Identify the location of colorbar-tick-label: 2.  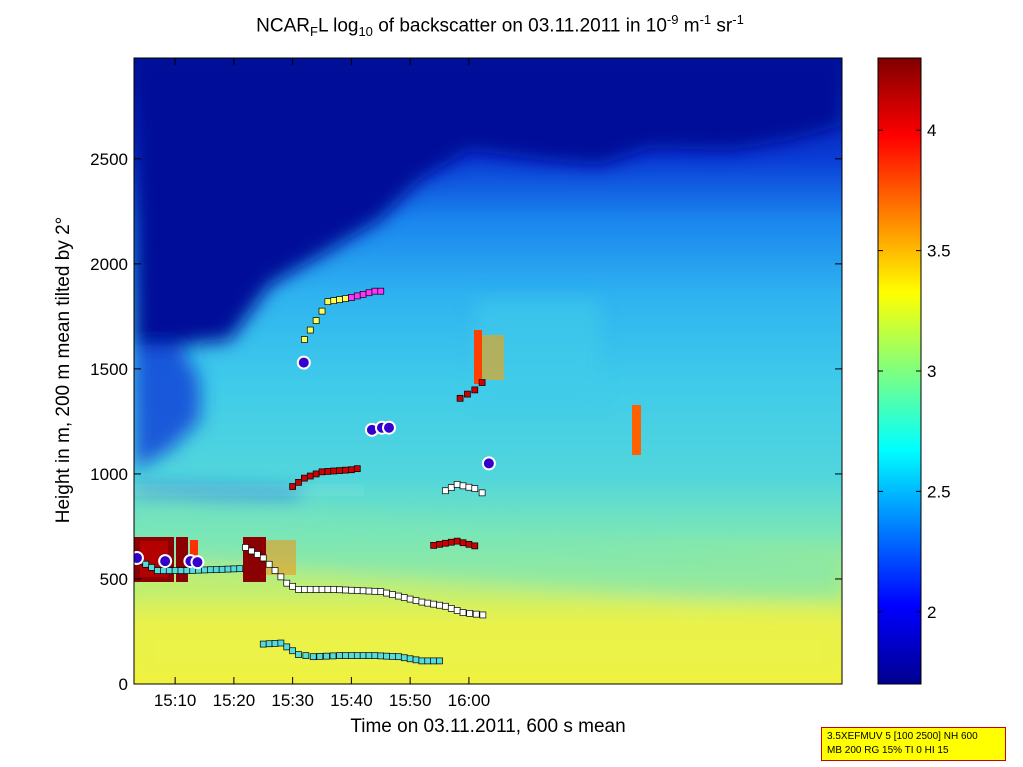
(931, 612).